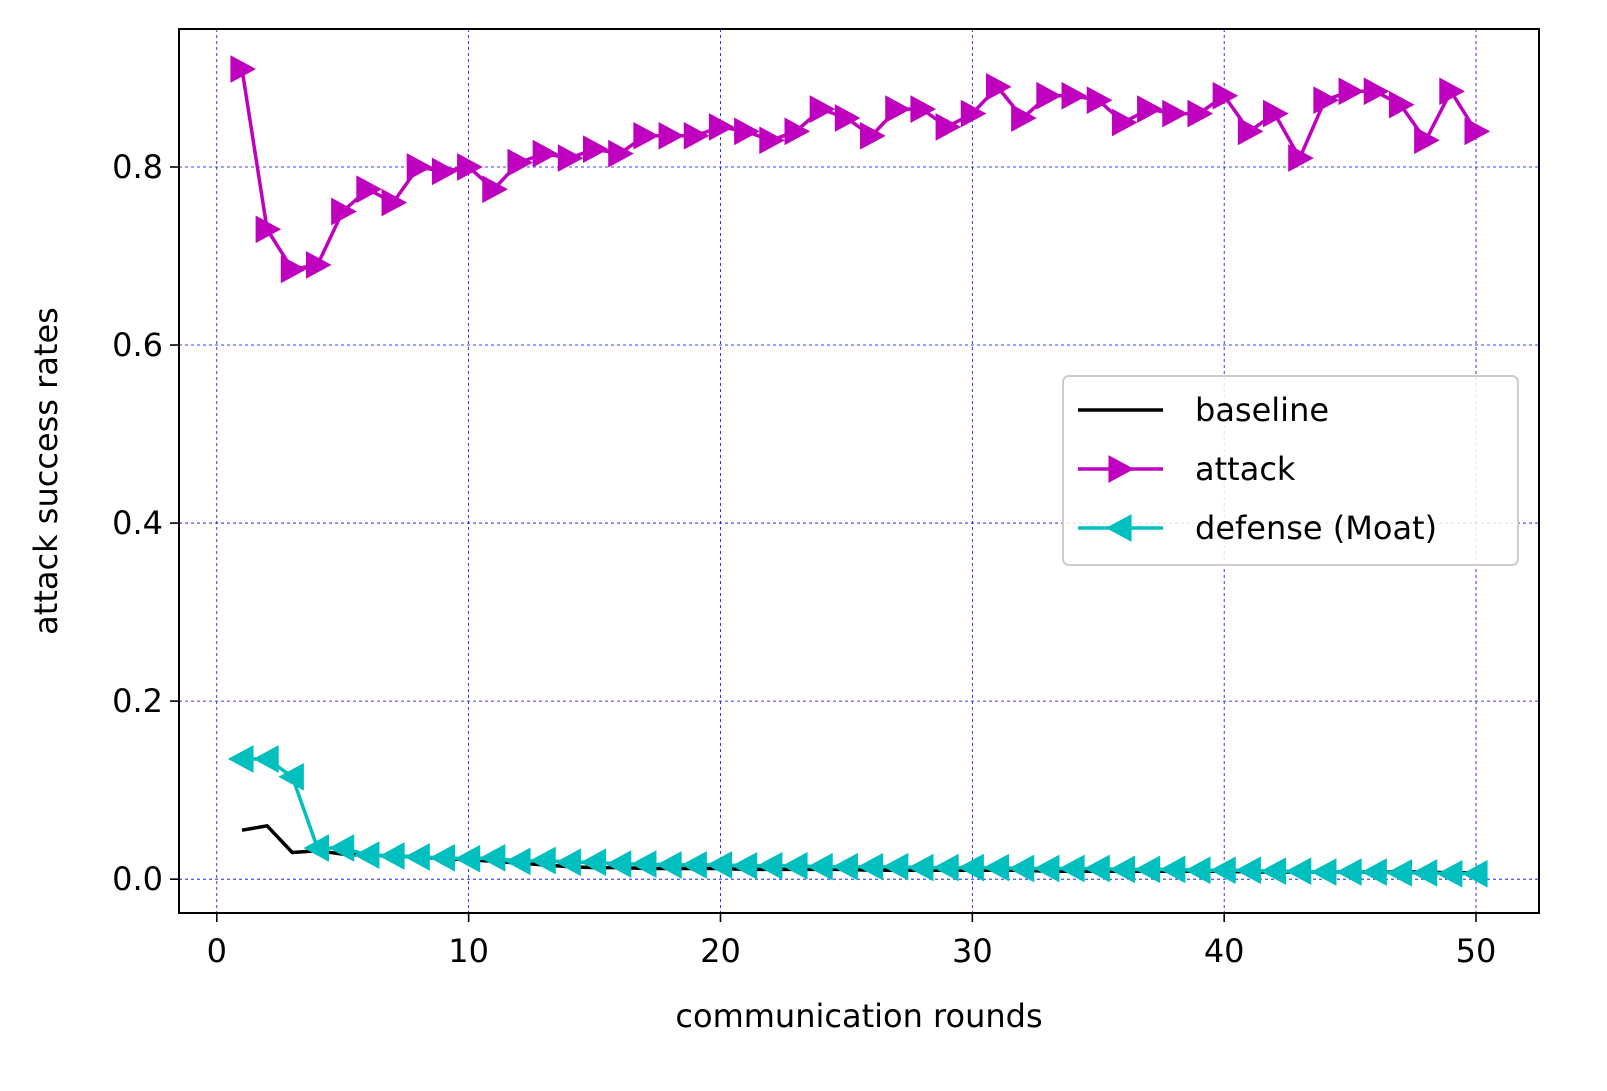 This screenshot has height=1091, width=1607. Describe the element at coordinates (1245, 469) in the screenshot. I see `legend-label: attack` at that location.